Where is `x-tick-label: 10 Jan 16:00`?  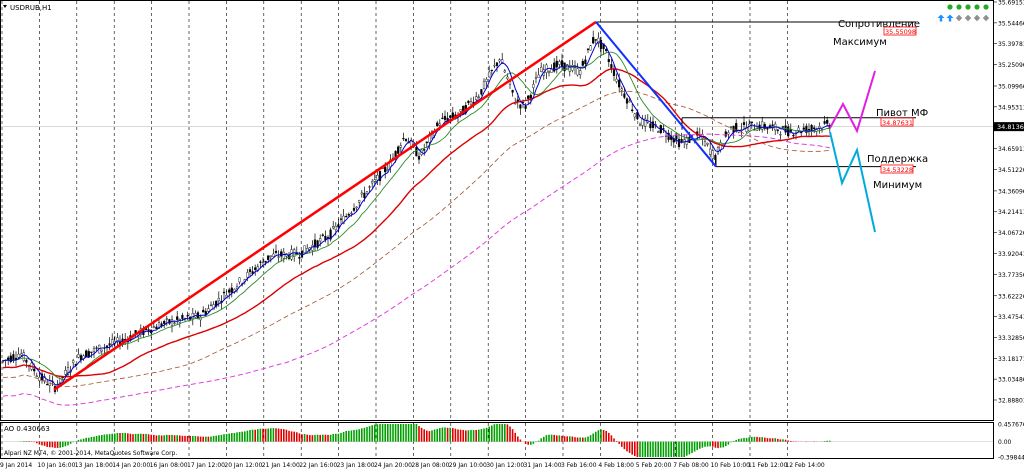
x-tick-label: 10 Jan 16:00 is located at coordinates (56, 465).